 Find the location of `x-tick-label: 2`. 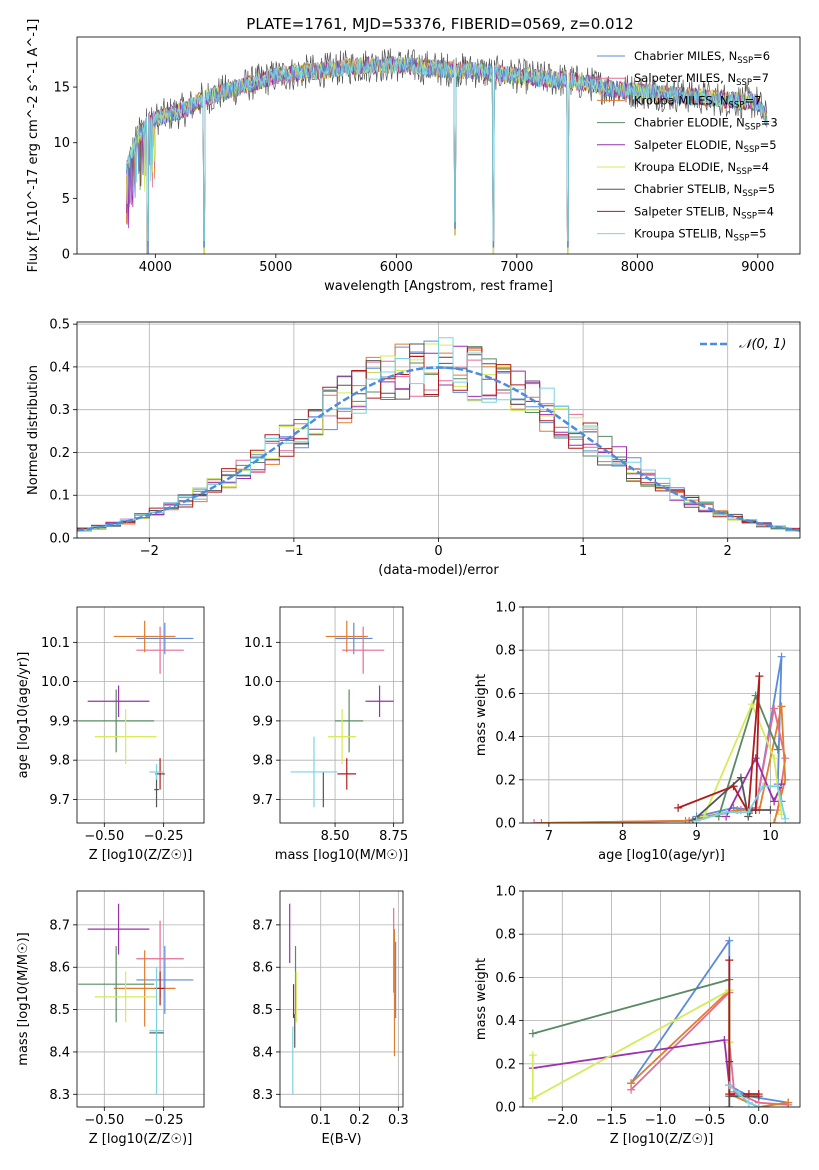

x-tick-label: 2 is located at coordinates (728, 551).